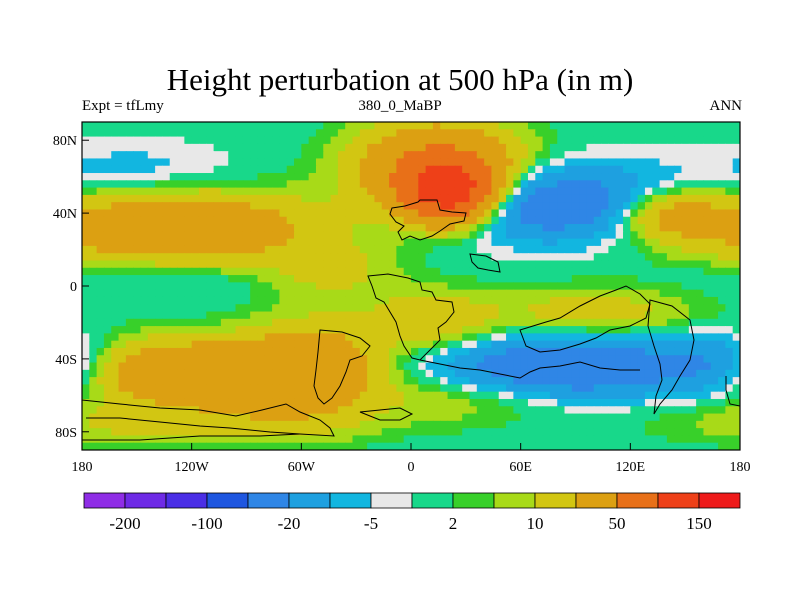 The height and width of the screenshot is (600, 800). I want to click on latitude-tick-label: 40S, so click(66, 360).